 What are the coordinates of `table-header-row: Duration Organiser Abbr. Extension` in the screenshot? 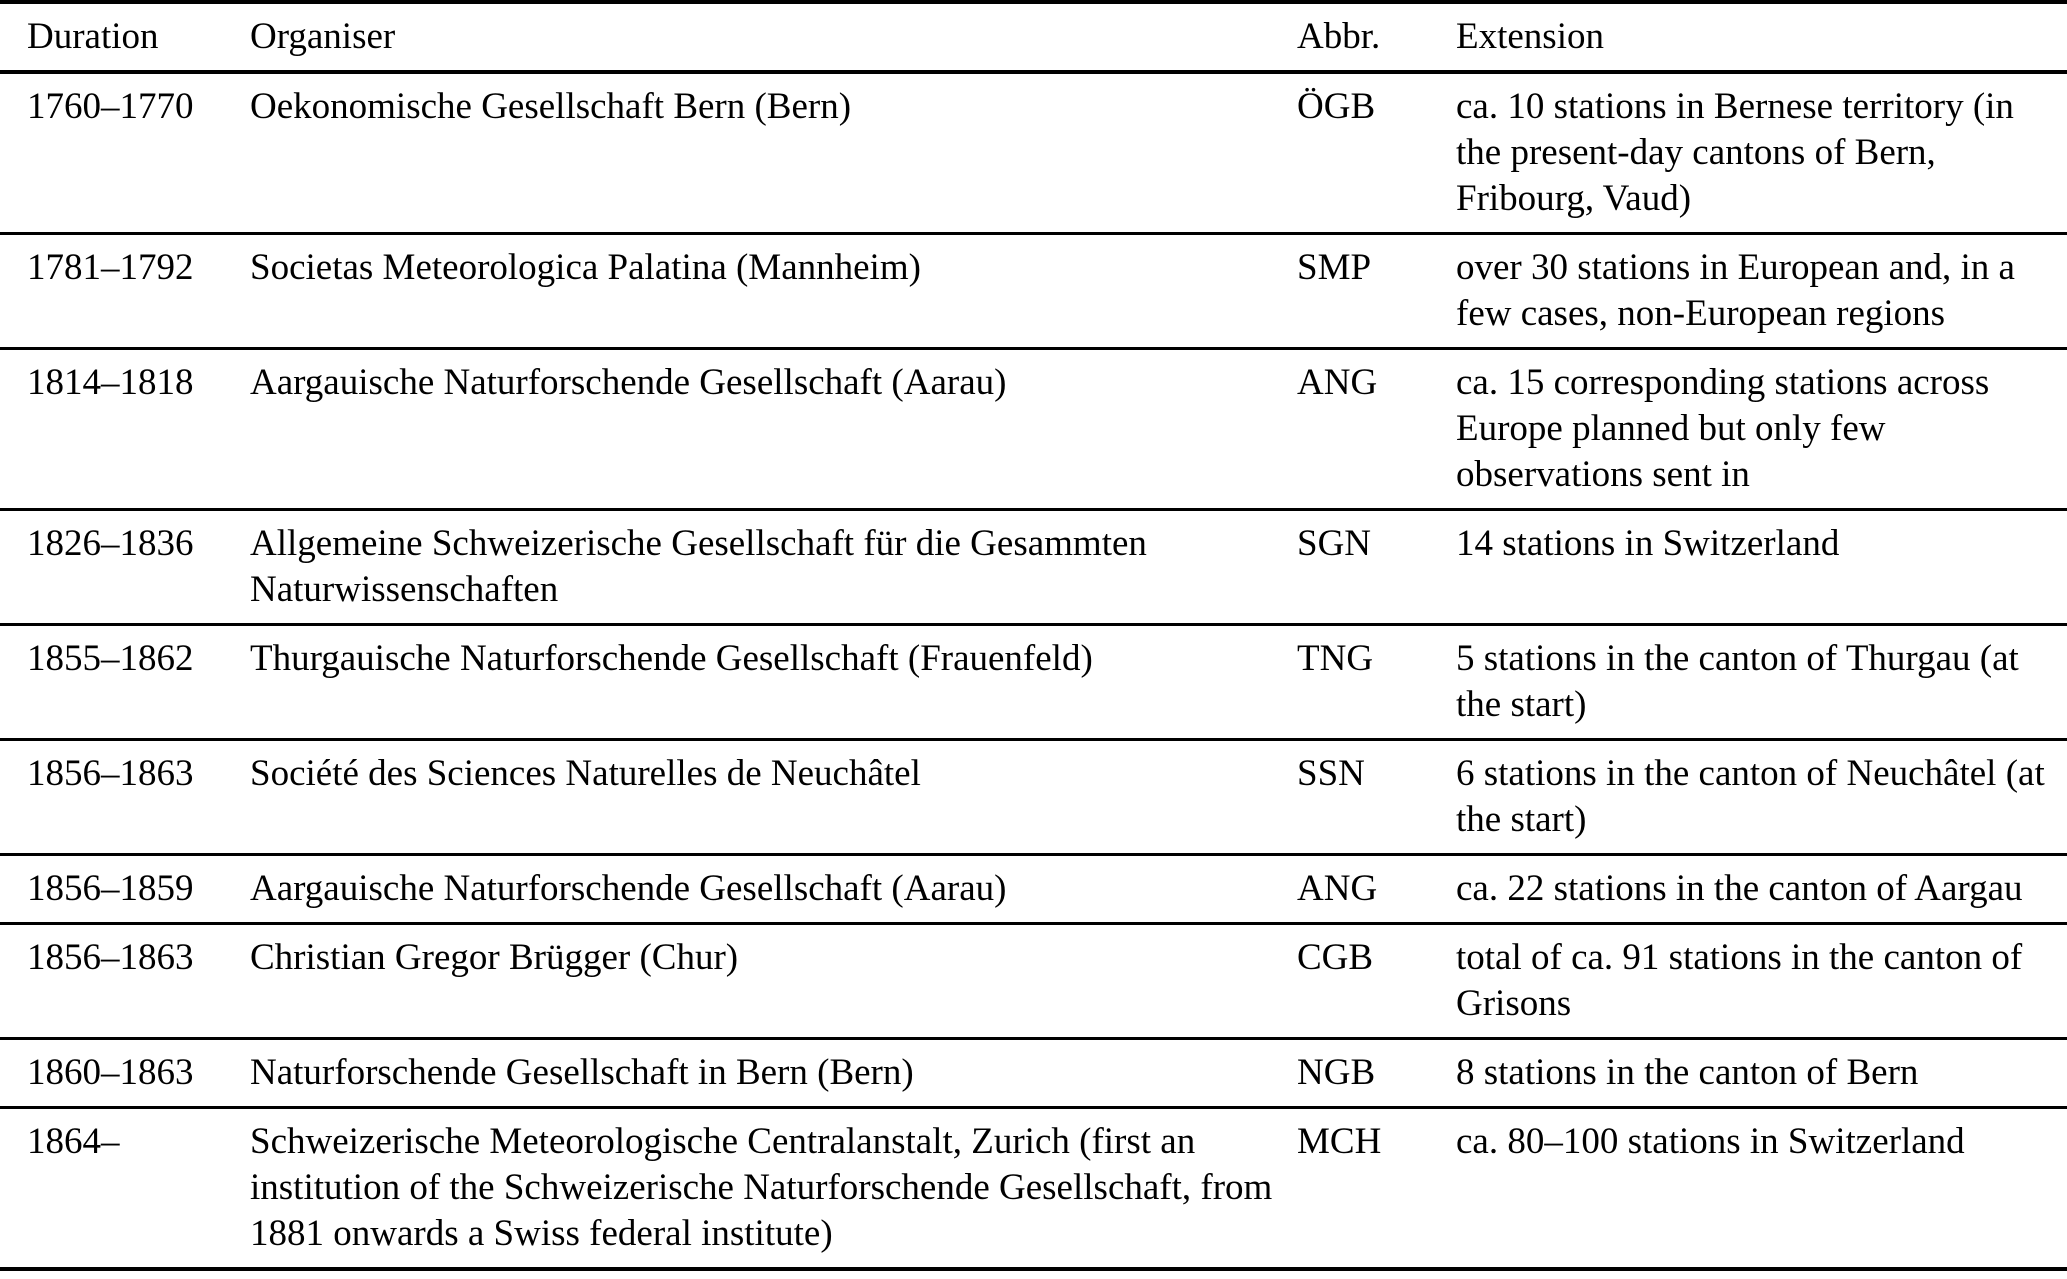 It's located at (1033, 38).